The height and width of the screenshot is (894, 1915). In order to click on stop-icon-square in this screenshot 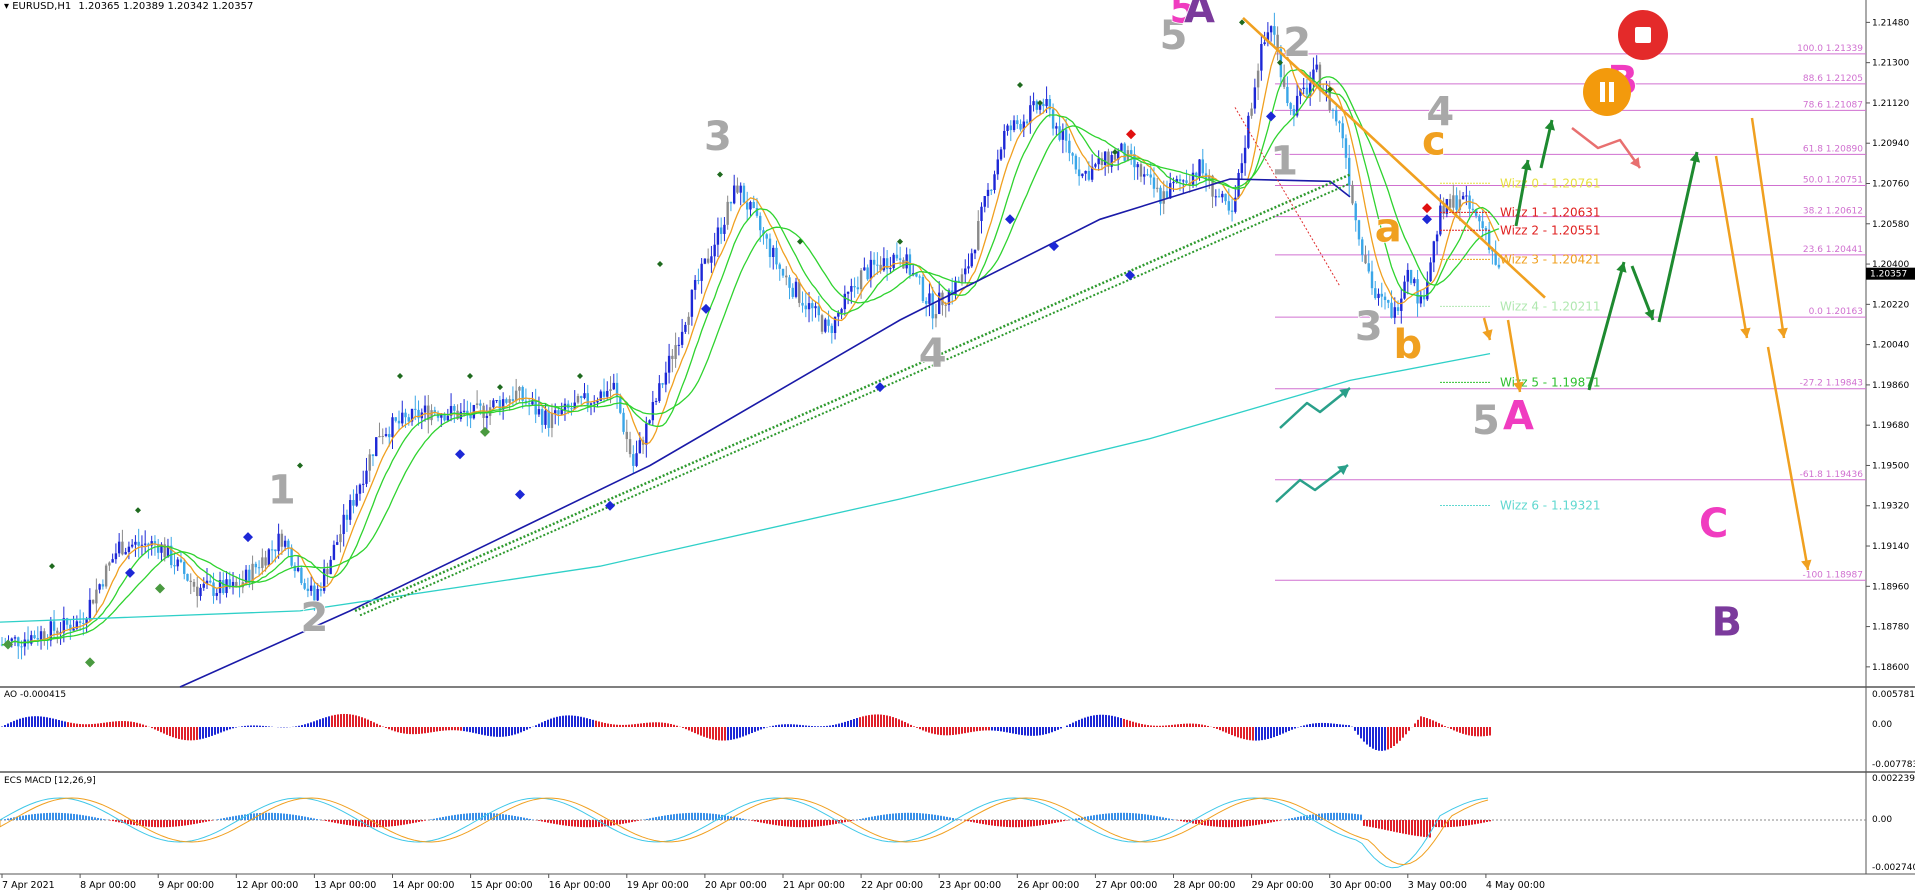, I will do `click(1643, 35)`.